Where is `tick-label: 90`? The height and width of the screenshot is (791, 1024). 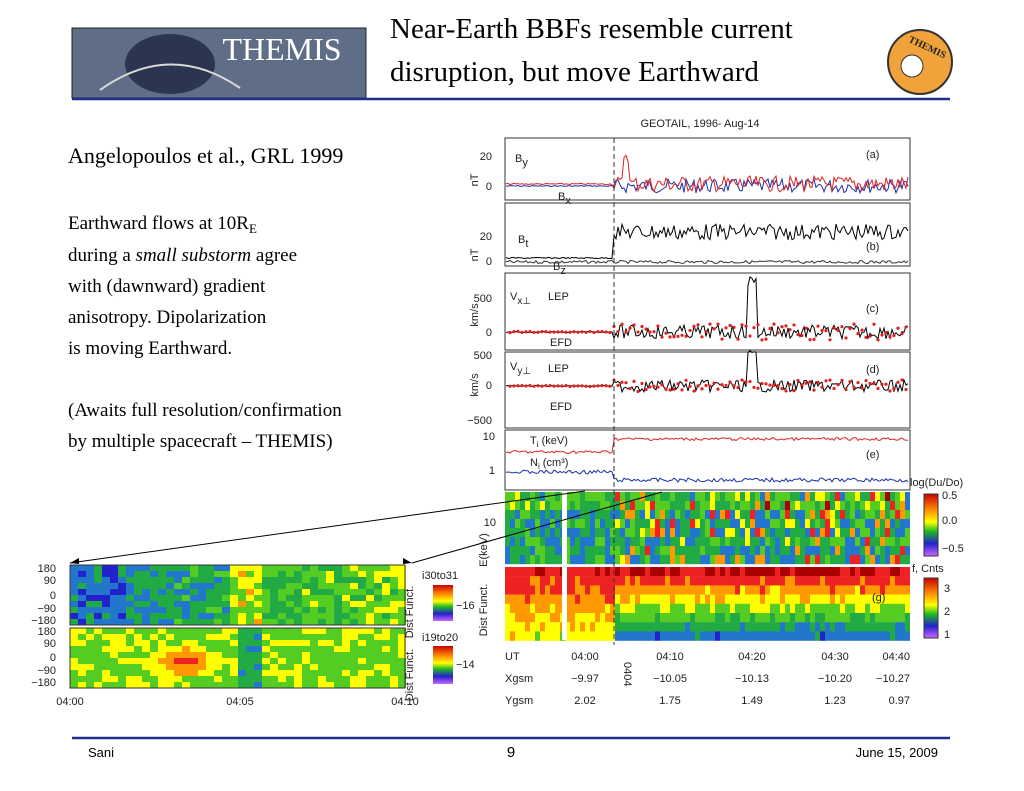
tick-label: 90 is located at coordinates (50, 644).